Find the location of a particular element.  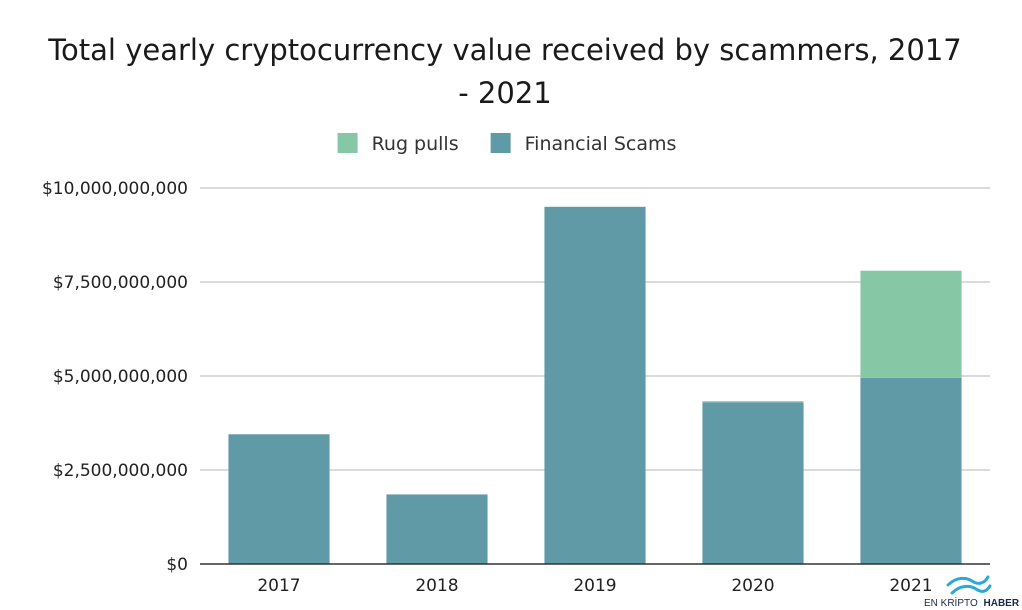

watermark-text-light: EN KRİPTO is located at coordinates (951, 602).